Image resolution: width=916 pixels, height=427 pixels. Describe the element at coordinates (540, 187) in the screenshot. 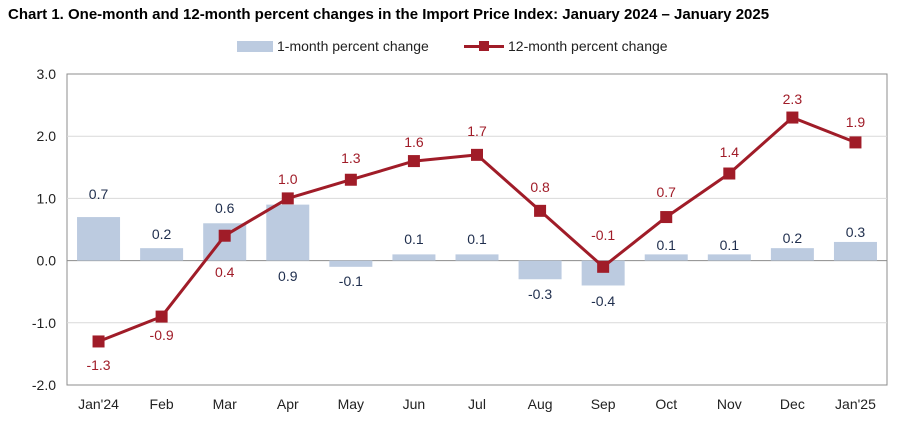

I see `line-data-label: 0.8` at that location.